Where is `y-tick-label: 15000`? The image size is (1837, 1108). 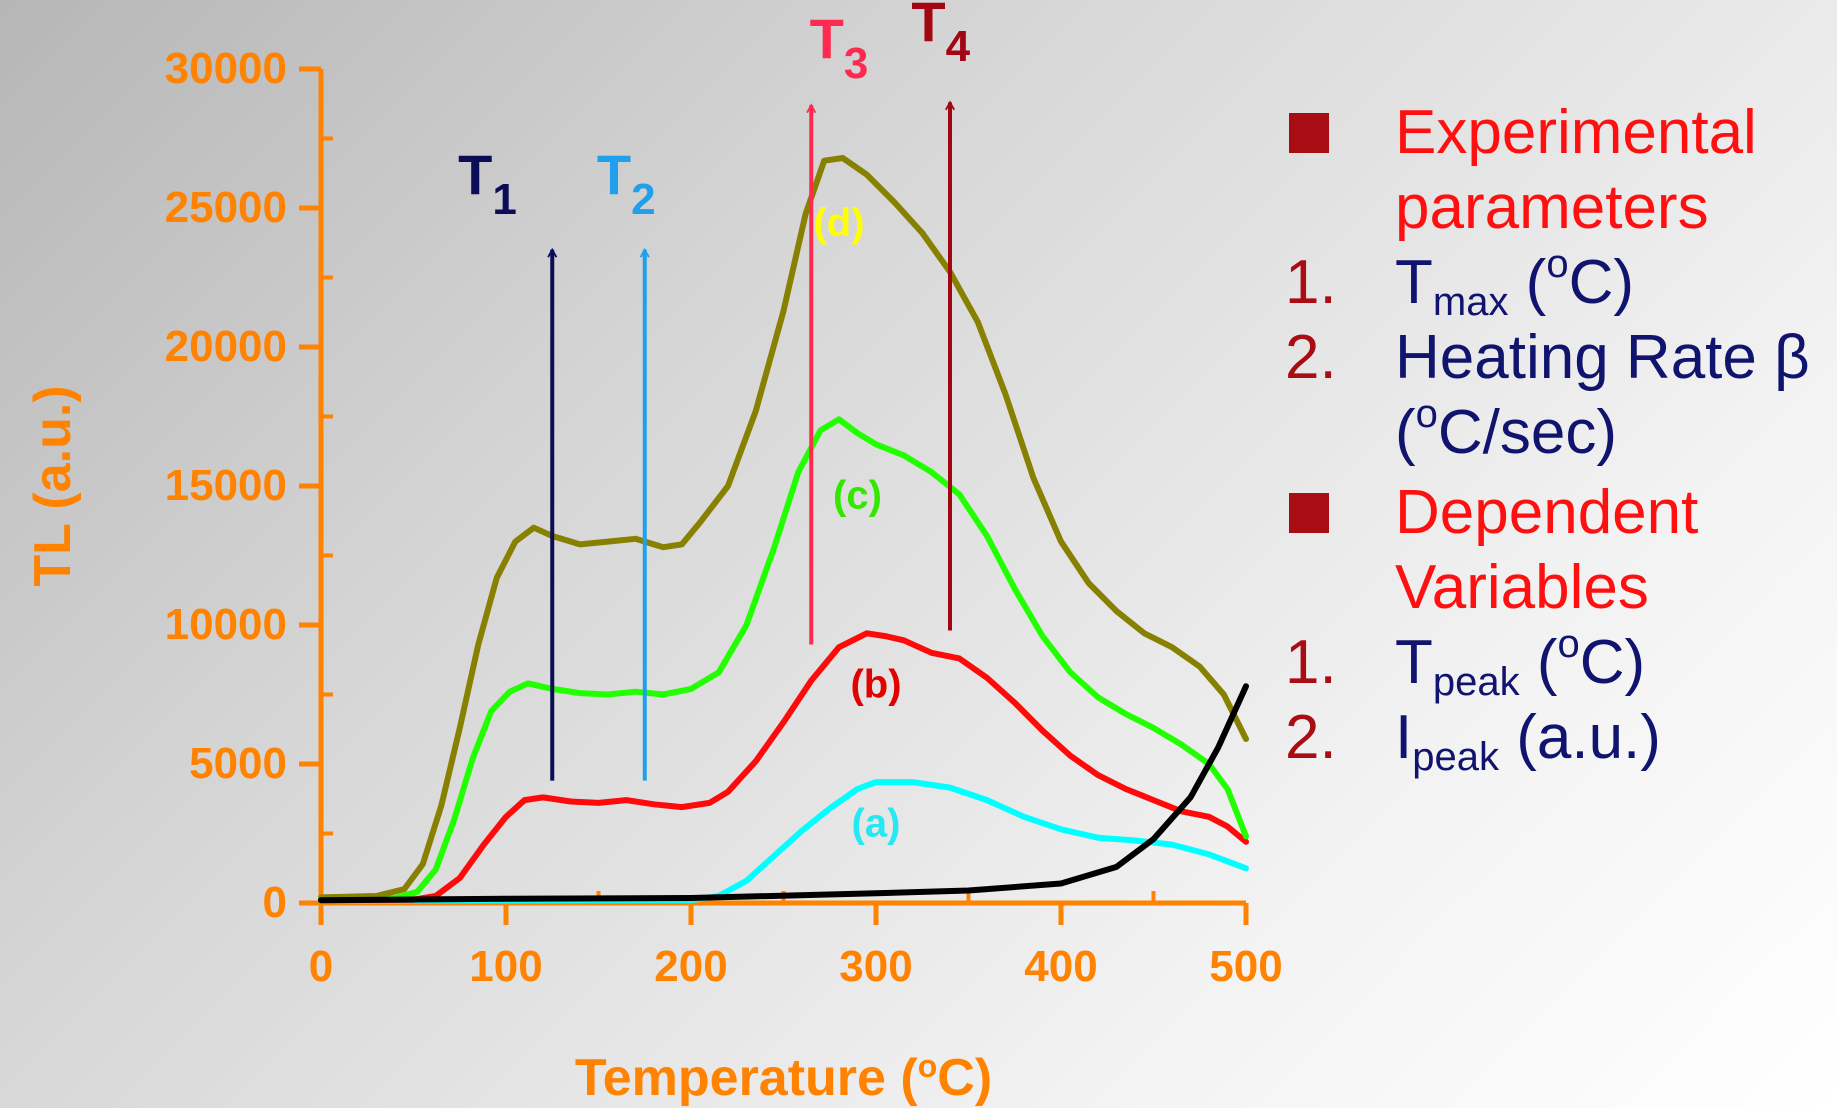
y-tick-label: 15000 is located at coordinates (226, 485).